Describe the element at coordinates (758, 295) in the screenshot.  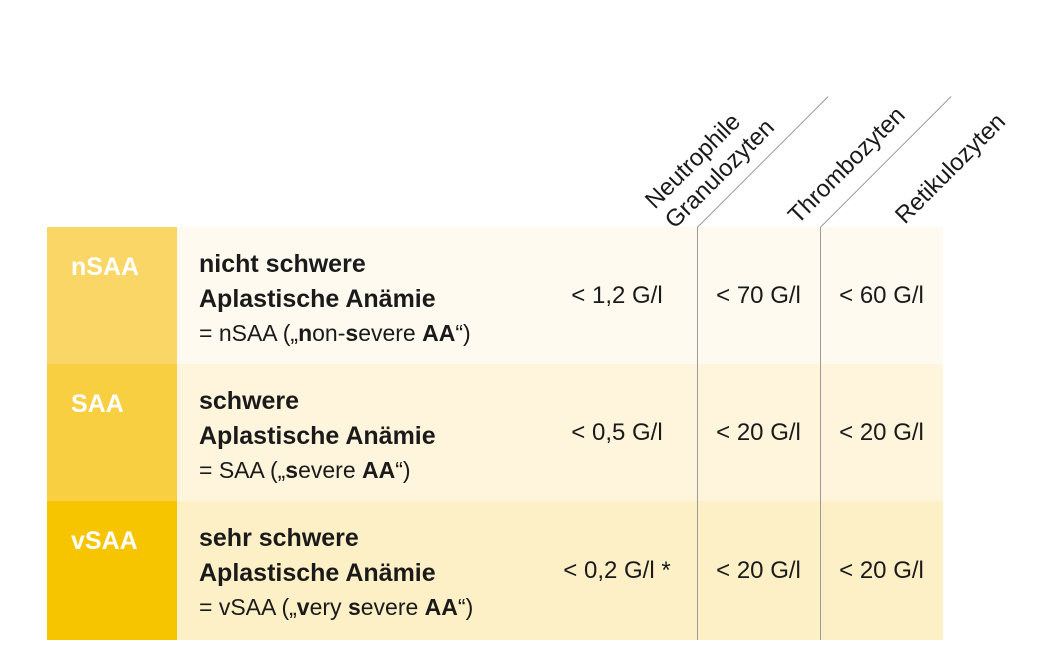
I see `value-thrombocytes: < 70 G/l` at that location.